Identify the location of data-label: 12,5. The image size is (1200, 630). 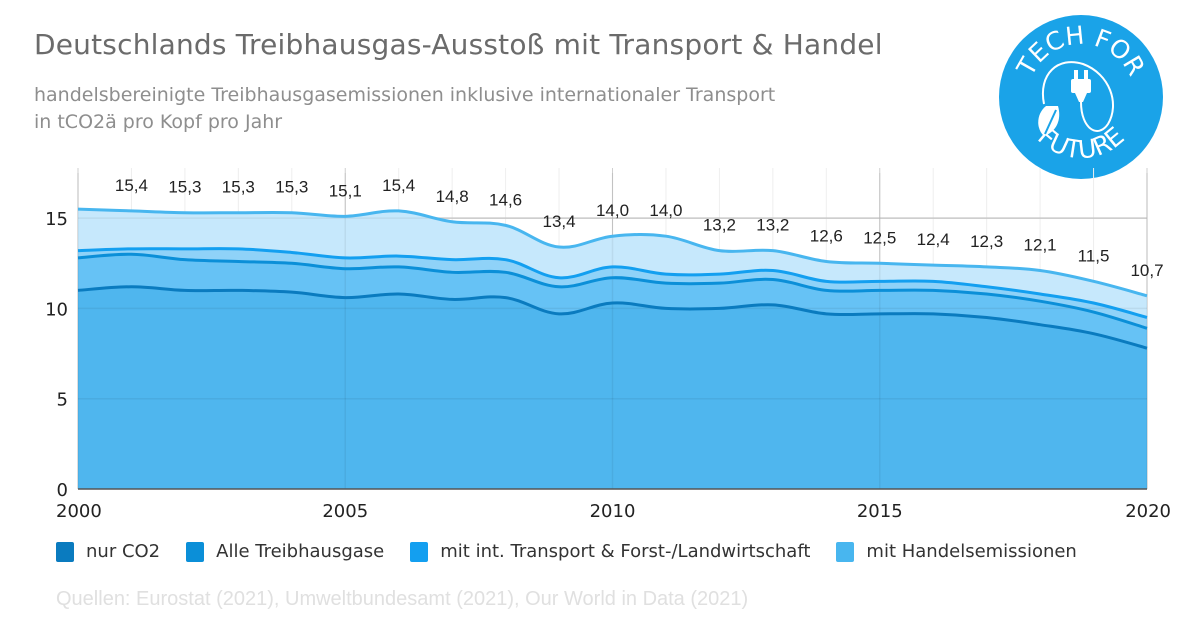
(879, 237).